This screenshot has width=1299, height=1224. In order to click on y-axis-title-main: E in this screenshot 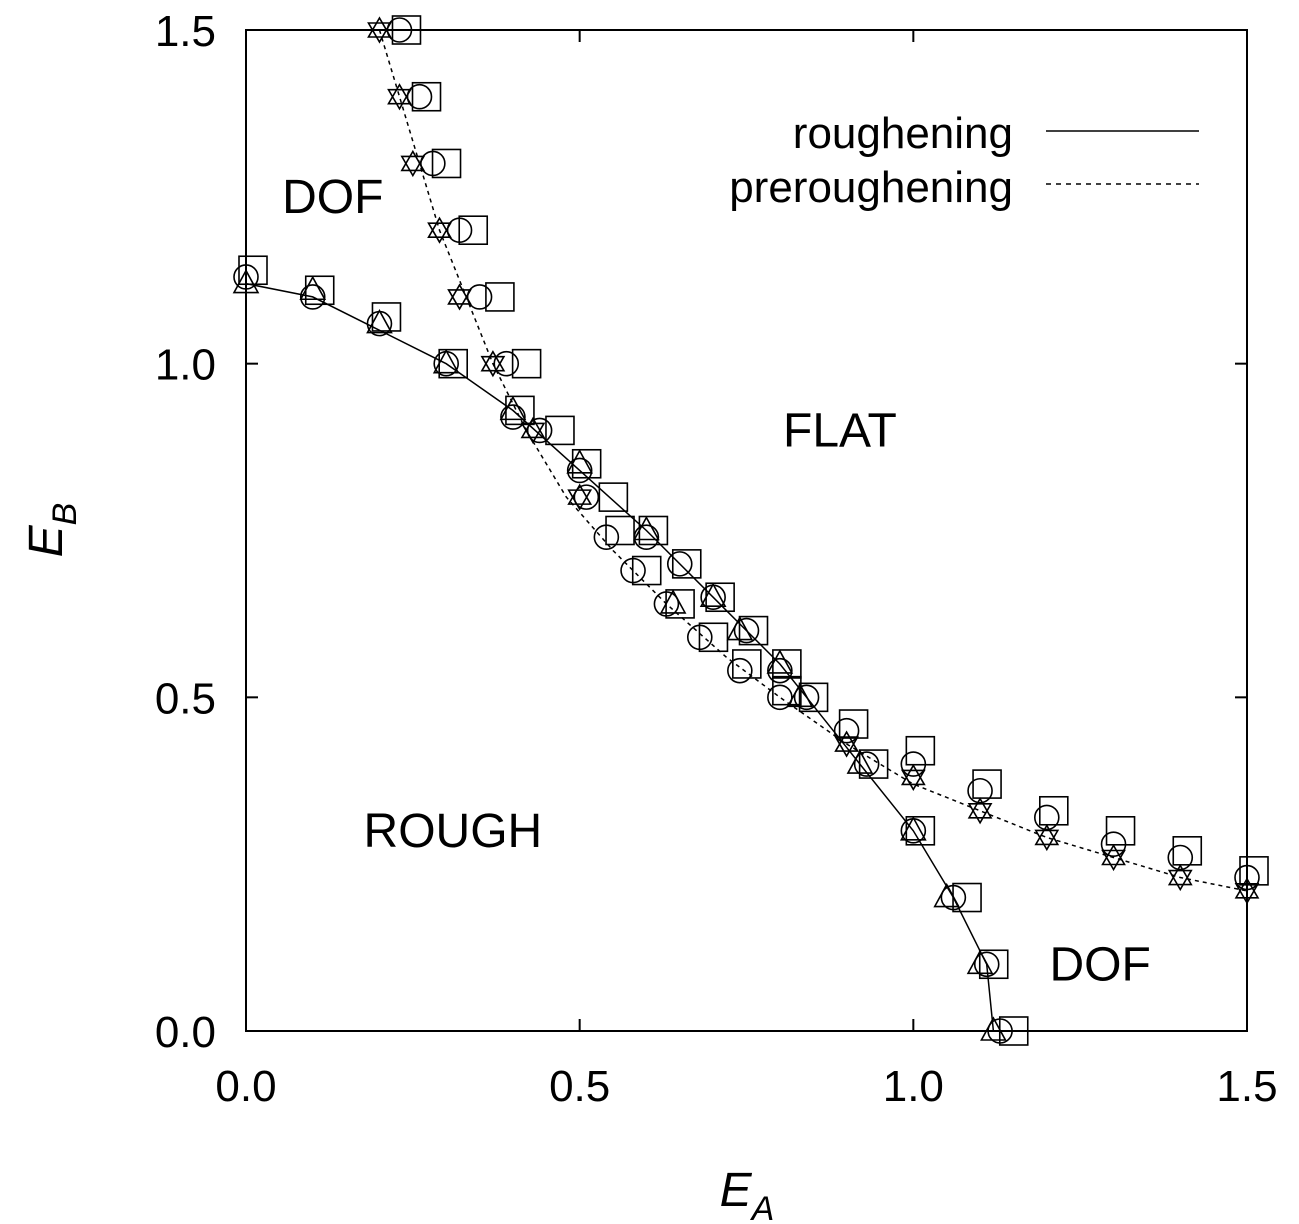, I will do `click(46, 540)`.